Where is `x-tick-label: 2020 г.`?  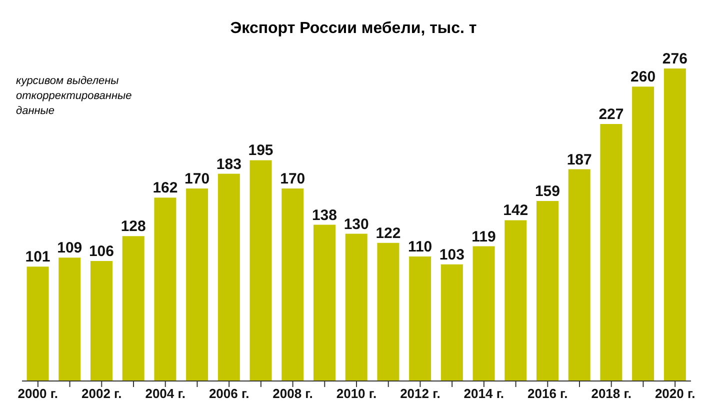 x-tick-label: 2020 г. is located at coordinates (675, 394).